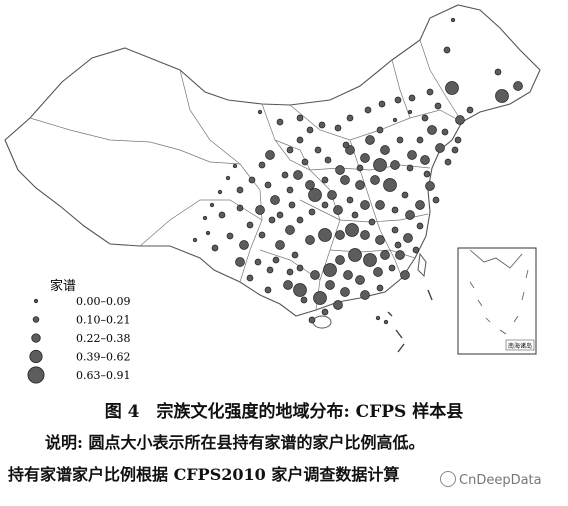 The width and height of the screenshot is (568, 506). Describe the element at coordinates (322, 322) in the screenshot. I see `hainan-island` at that location.